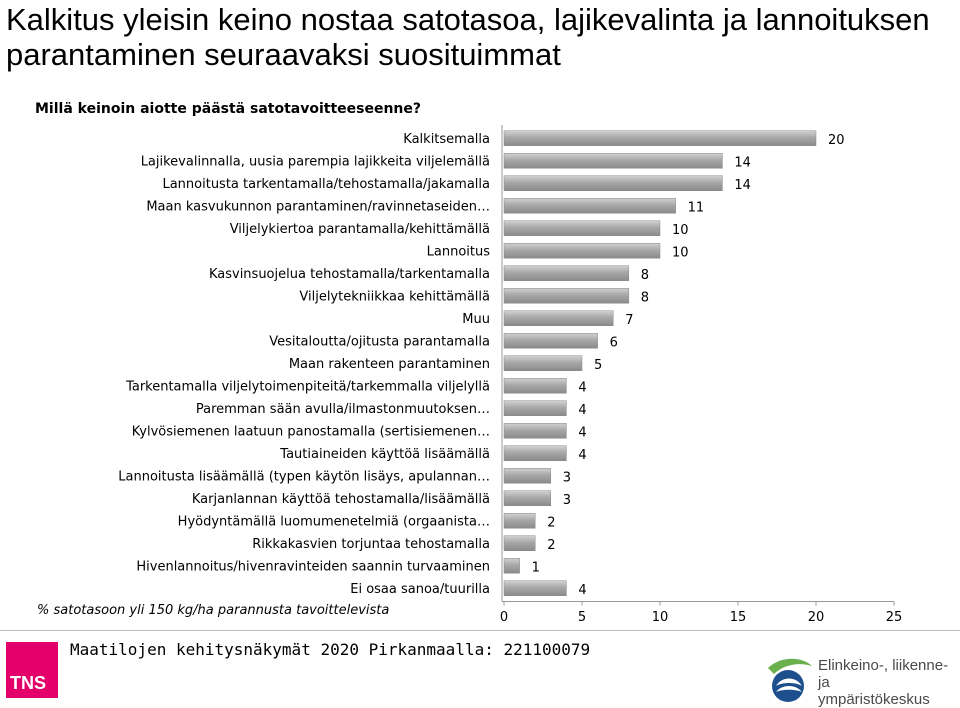 The image size is (960, 708). Describe the element at coordinates (459, 251) in the screenshot. I see `category-label: Lannoitus` at that location.